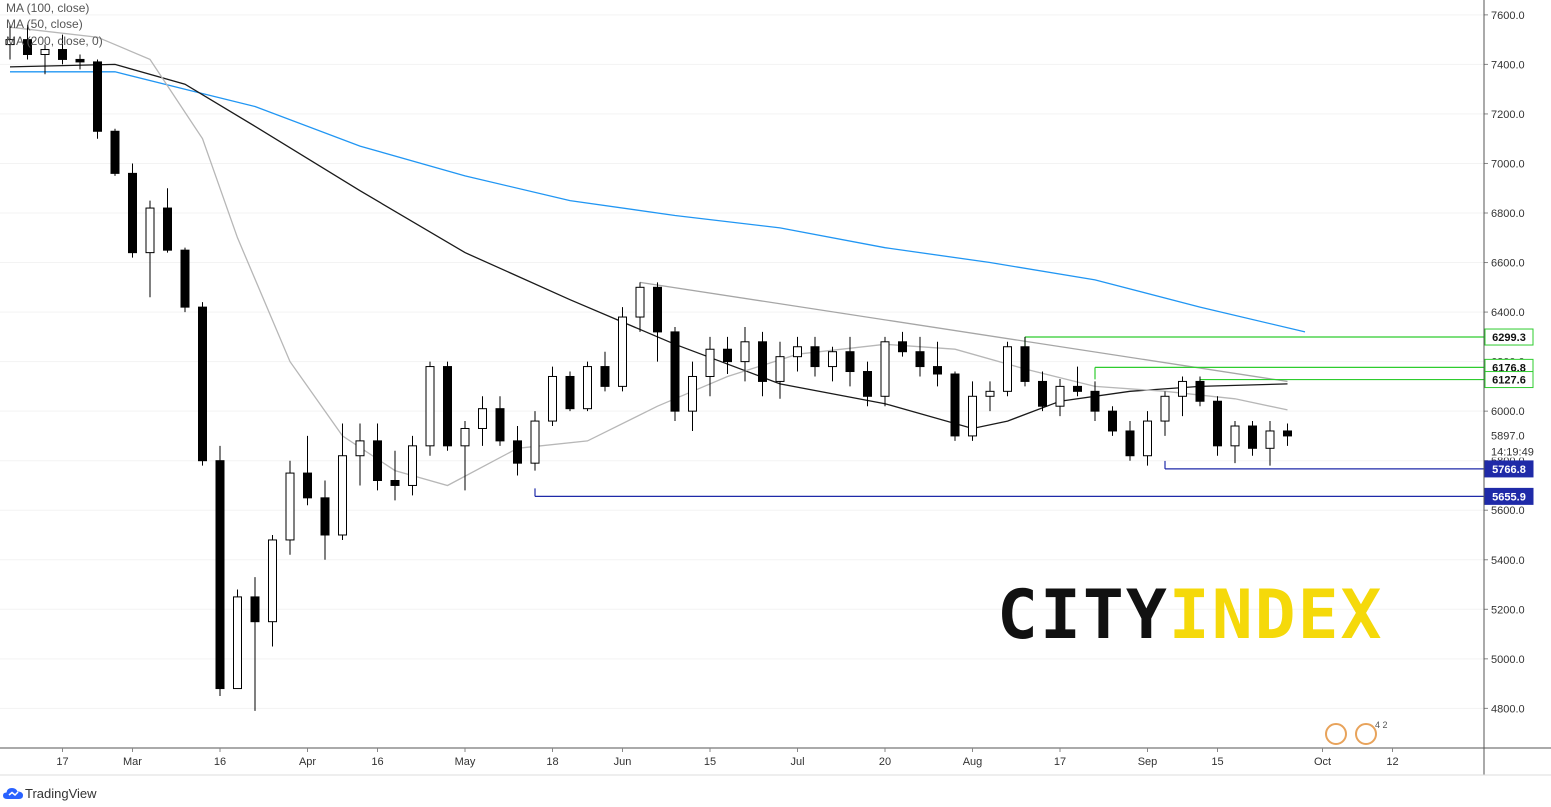  What do you see at coordinates (1508, 264) in the screenshot?
I see `y-tick-label: 6600.0` at bounding box center [1508, 264].